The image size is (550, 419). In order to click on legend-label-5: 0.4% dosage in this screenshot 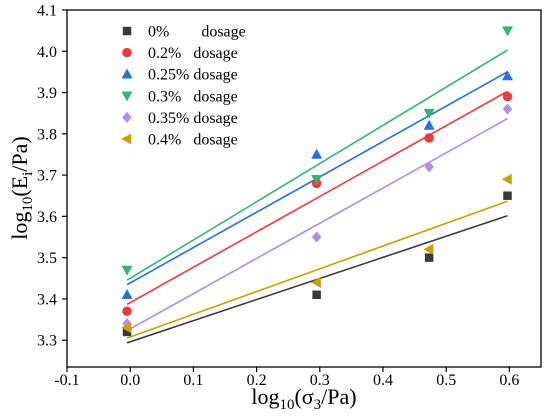, I will do `click(193, 140)`.